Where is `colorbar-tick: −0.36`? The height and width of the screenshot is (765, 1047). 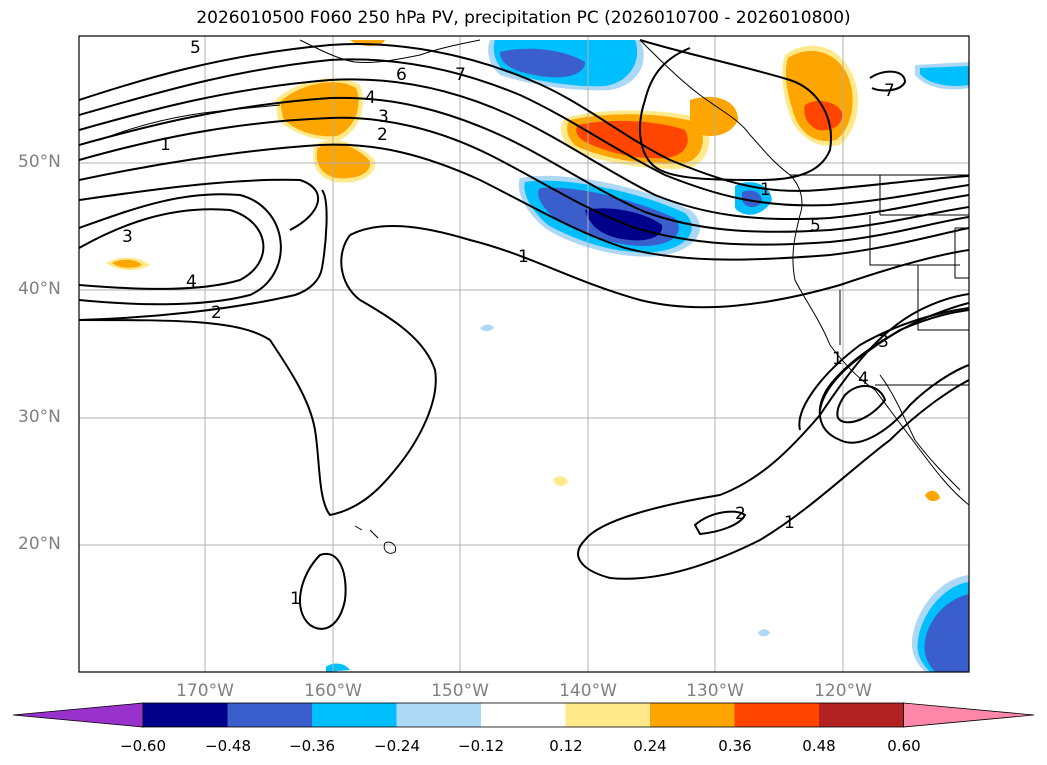 colorbar-tick: −0.36 is located at coordinates (312, 746).